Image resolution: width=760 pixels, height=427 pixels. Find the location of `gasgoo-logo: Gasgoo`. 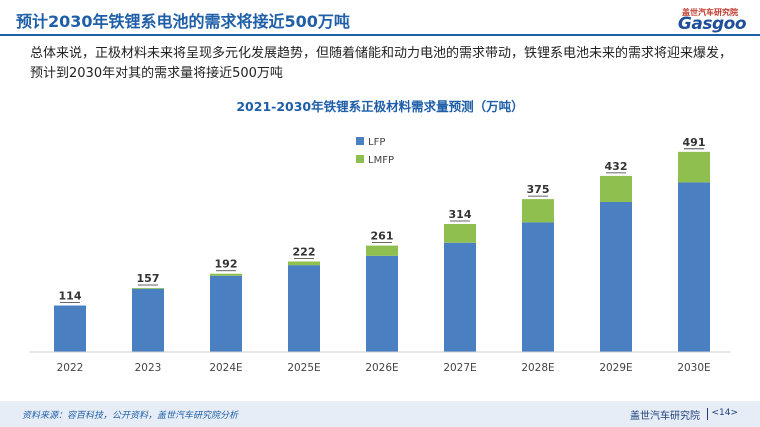

gasgoo-logo: Gasgoo is located at coordinates (712, 24).